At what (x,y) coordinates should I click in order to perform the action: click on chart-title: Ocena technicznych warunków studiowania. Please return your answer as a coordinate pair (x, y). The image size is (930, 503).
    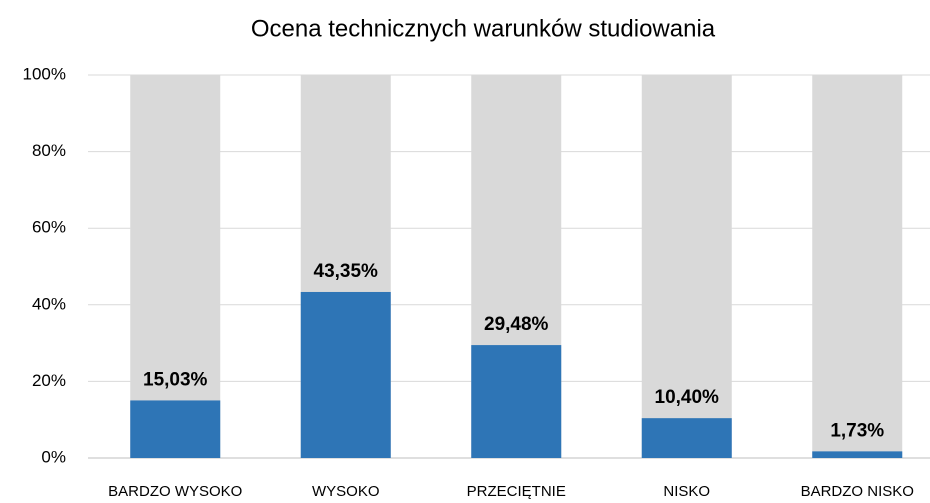
    Looking at the image, I should click on (483, 28).